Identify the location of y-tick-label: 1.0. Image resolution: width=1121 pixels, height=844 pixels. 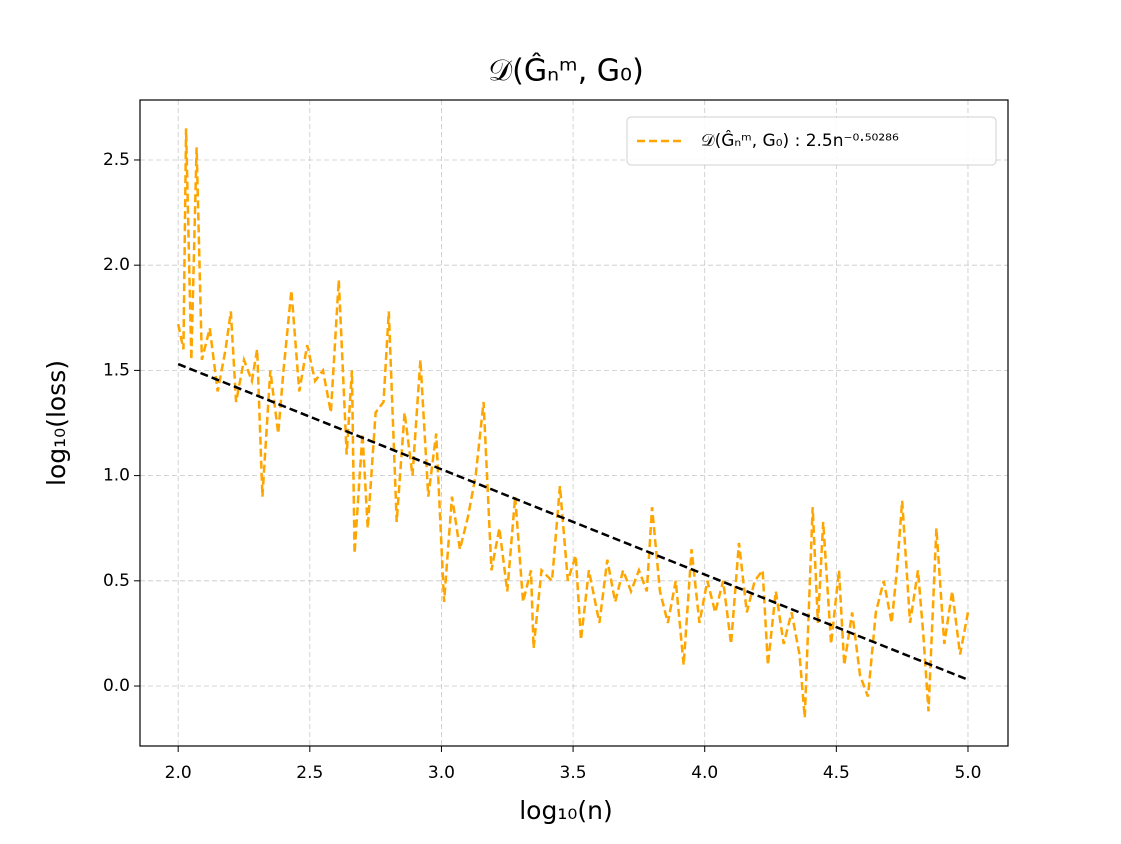
(116, 476).